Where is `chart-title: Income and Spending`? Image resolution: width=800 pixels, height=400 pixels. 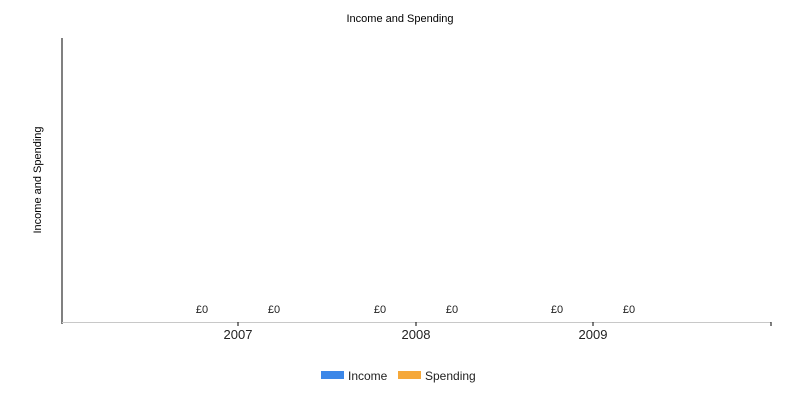 chart-title: Income and Spending is located at coordinates (399, 19).